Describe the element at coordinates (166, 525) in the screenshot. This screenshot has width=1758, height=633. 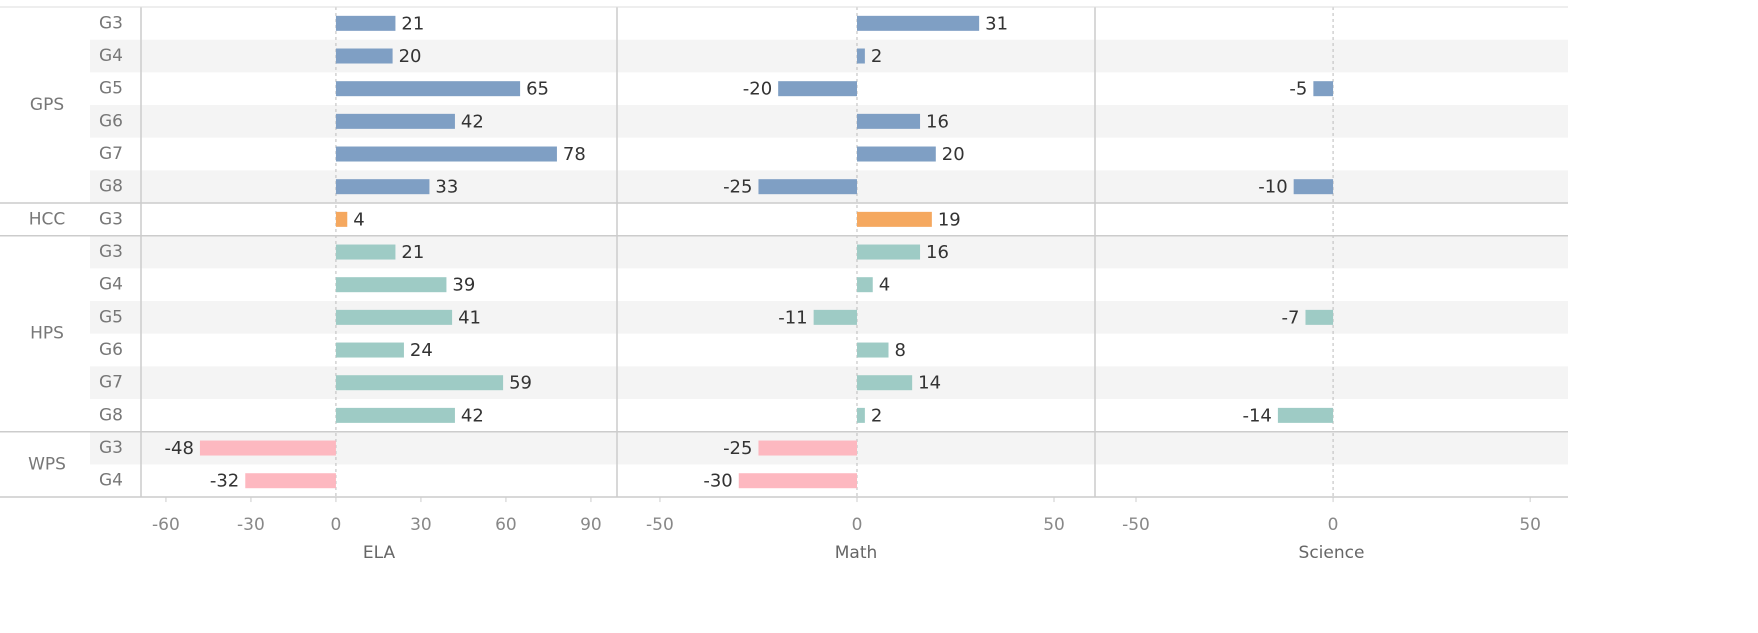
I see `x-tick-label: -60` at that location.